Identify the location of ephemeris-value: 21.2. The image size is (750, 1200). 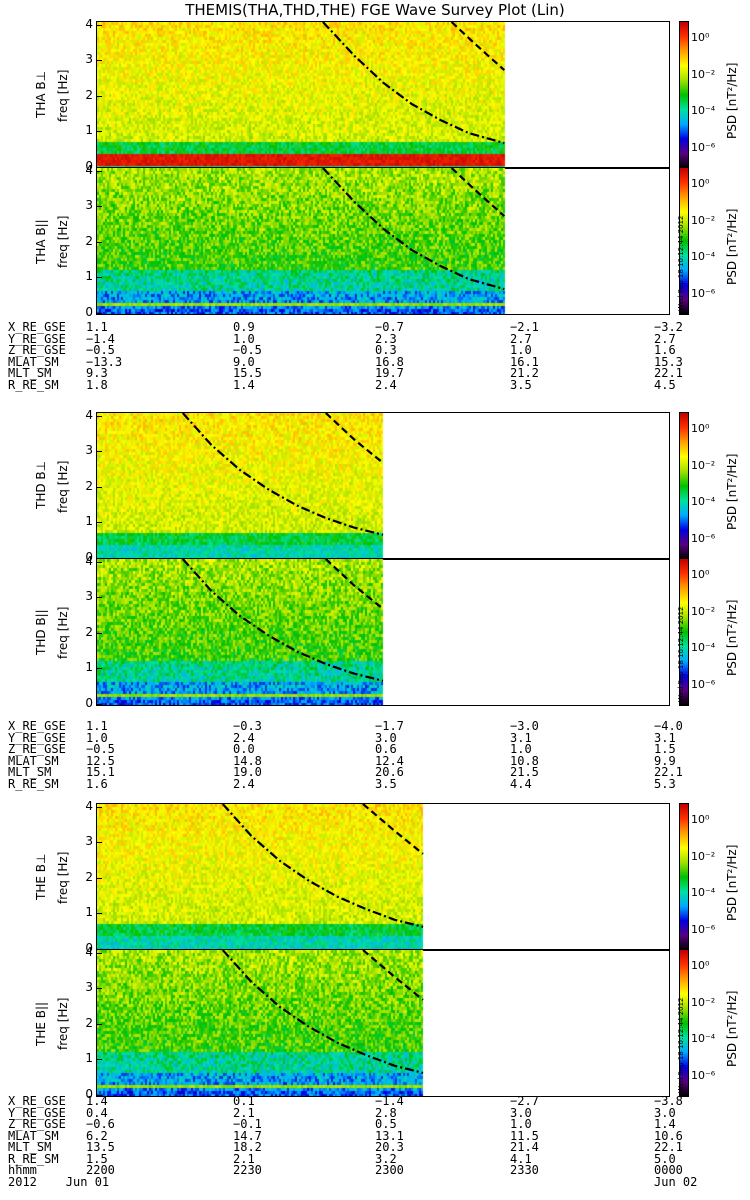
(524, 373).